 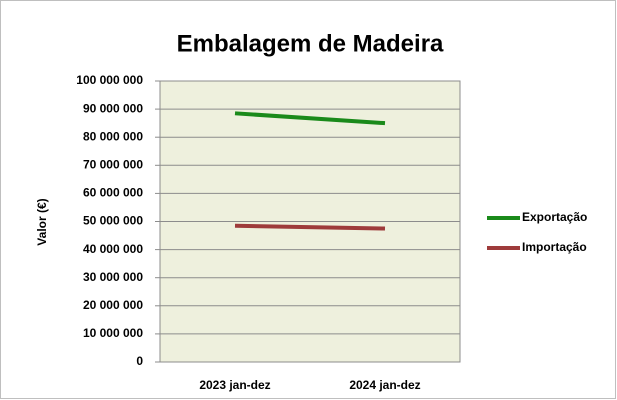 What do you see at coordinates (234, 385) in the screenshot?
I see `x-tick-label: 2023 jan-dez` at bounding box center [234, 385].